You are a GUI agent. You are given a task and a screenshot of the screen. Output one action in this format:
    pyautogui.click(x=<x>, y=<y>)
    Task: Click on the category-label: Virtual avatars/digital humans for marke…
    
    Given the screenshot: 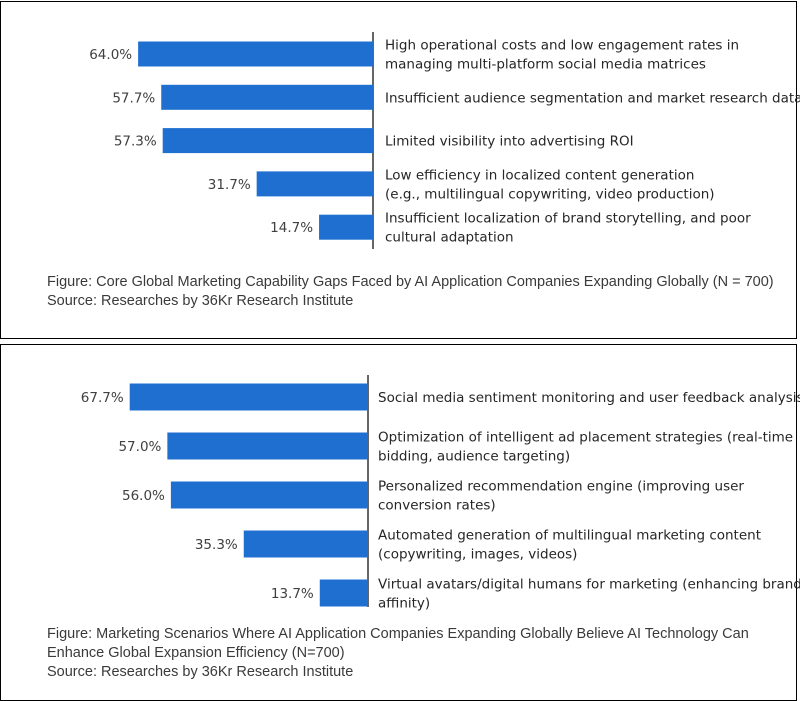 What is the action you would take?
    pyautogui.click(x=589, y=594)
    